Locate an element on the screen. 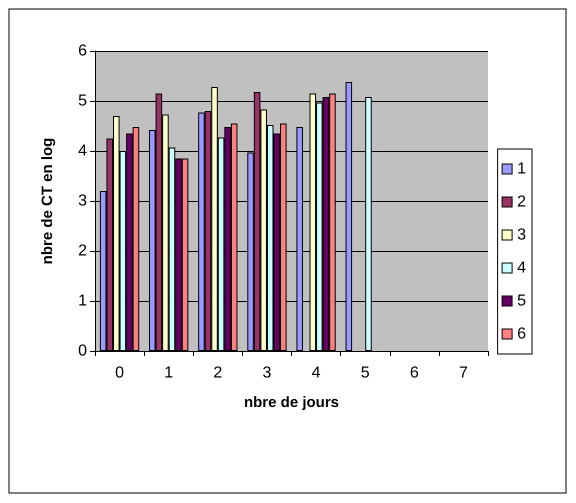 Image resolution: width=576 pixels, height=503 pixels. y-tick-label: 0 is located at coordinates (83, 351).